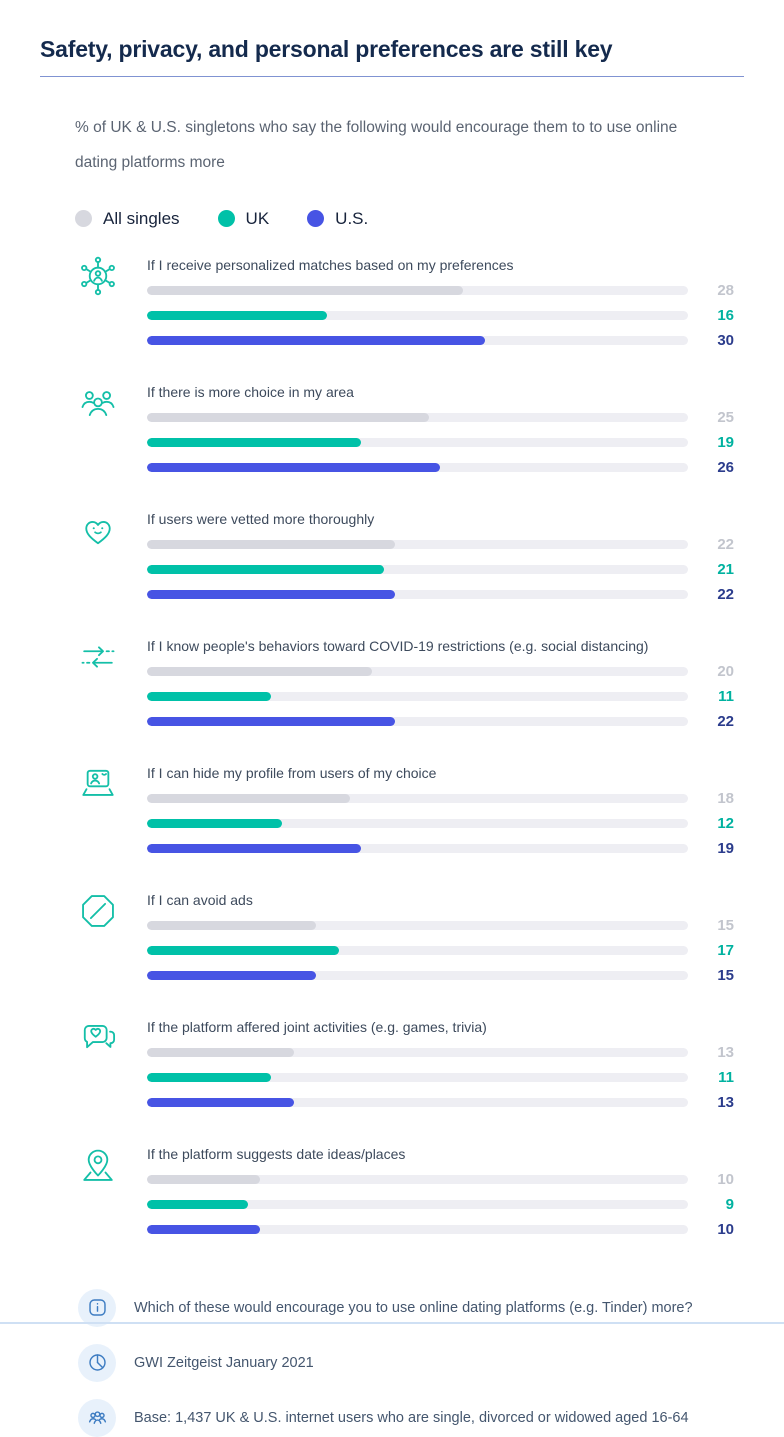 This screenshot has width=784, height=1437. I want to click on bar-row-us: 30, so click(440, 340).